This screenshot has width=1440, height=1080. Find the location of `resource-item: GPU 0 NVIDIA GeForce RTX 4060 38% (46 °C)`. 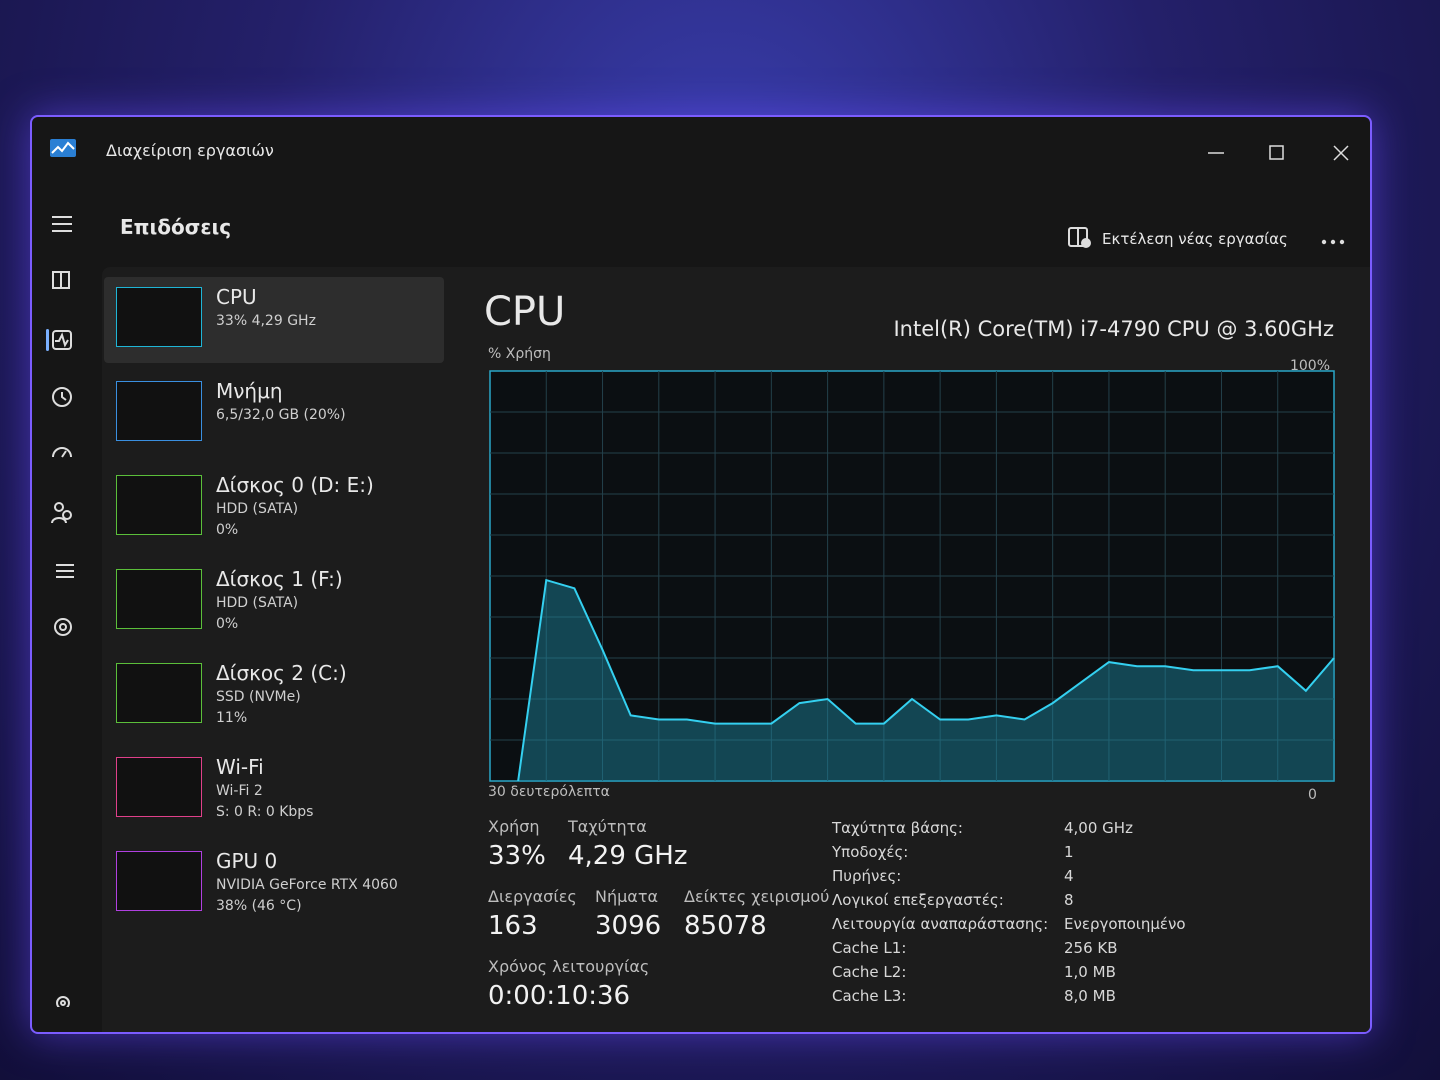

resource-item: GPU 0 NVIDIA GeForce RTX 4060 38% (46 °C) is located at coordinates (274, 884).